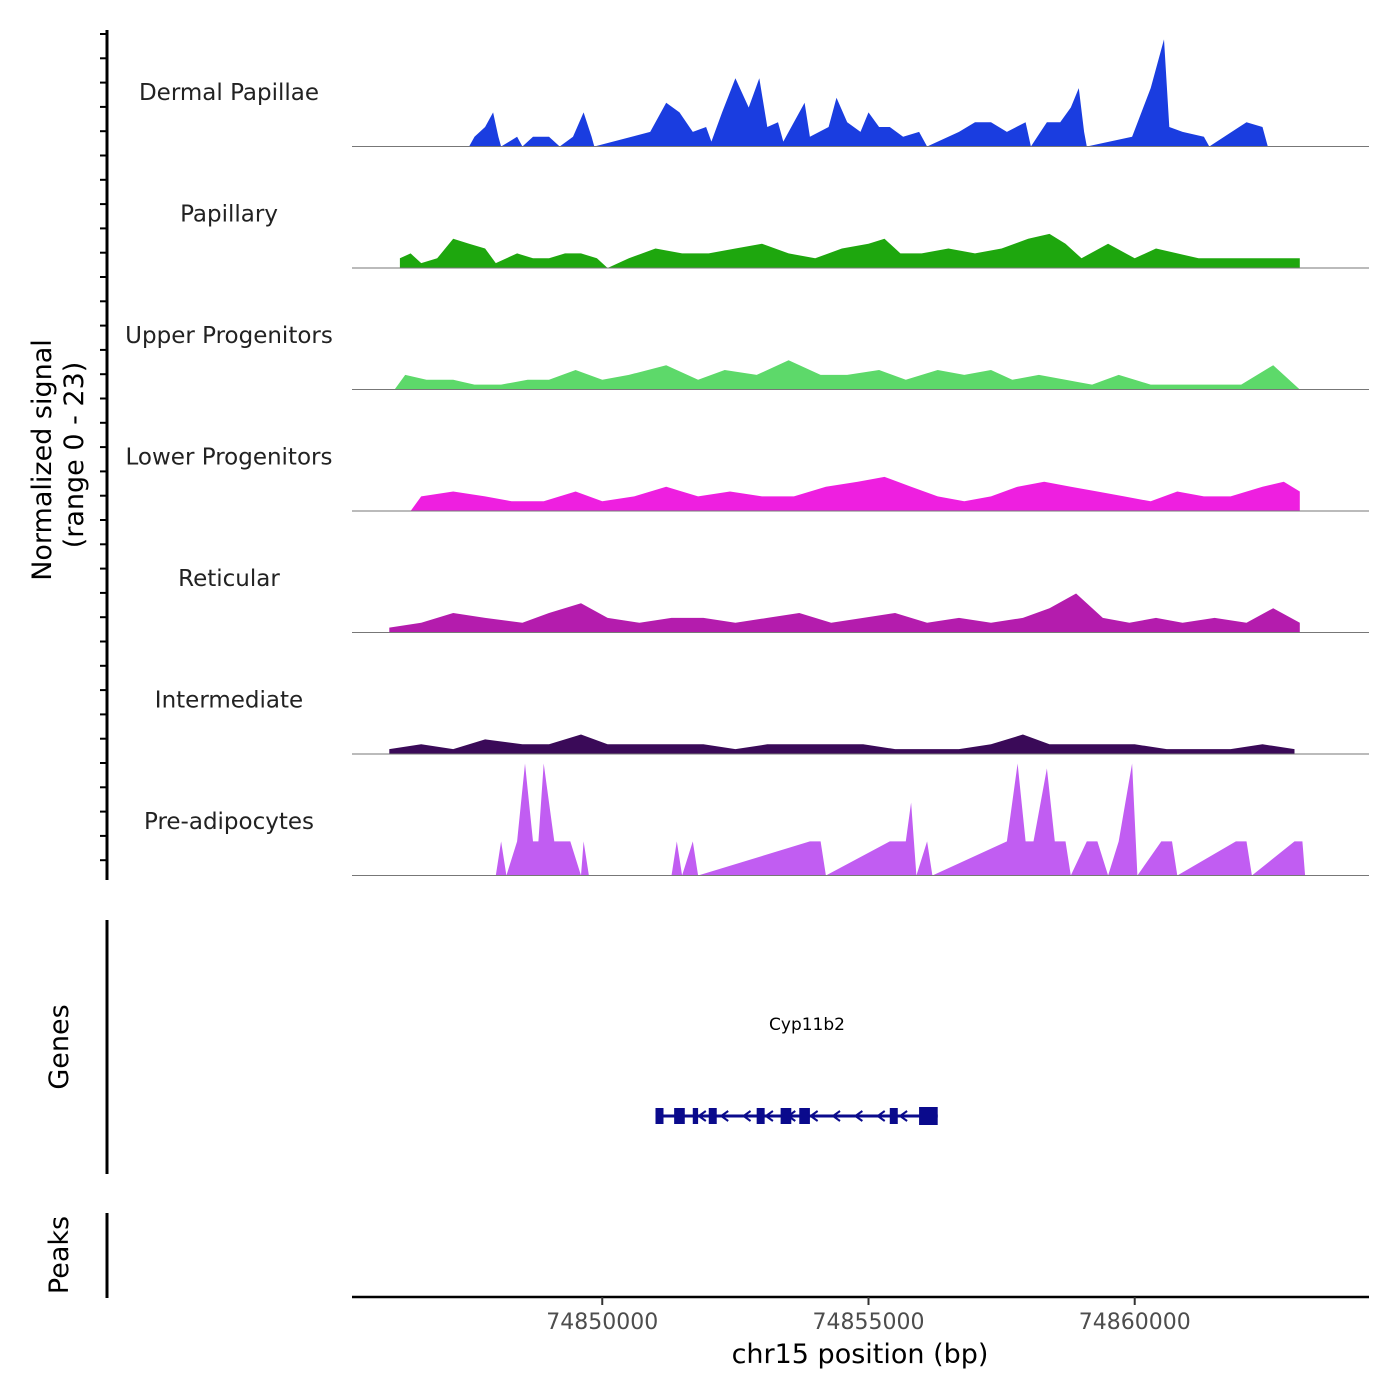 The width and height of the screenshot is (1400, 1400). Describe the element at coordinates (807, 1025) in the screenshot. I see `gene-label: Cyp11b2` at that location.